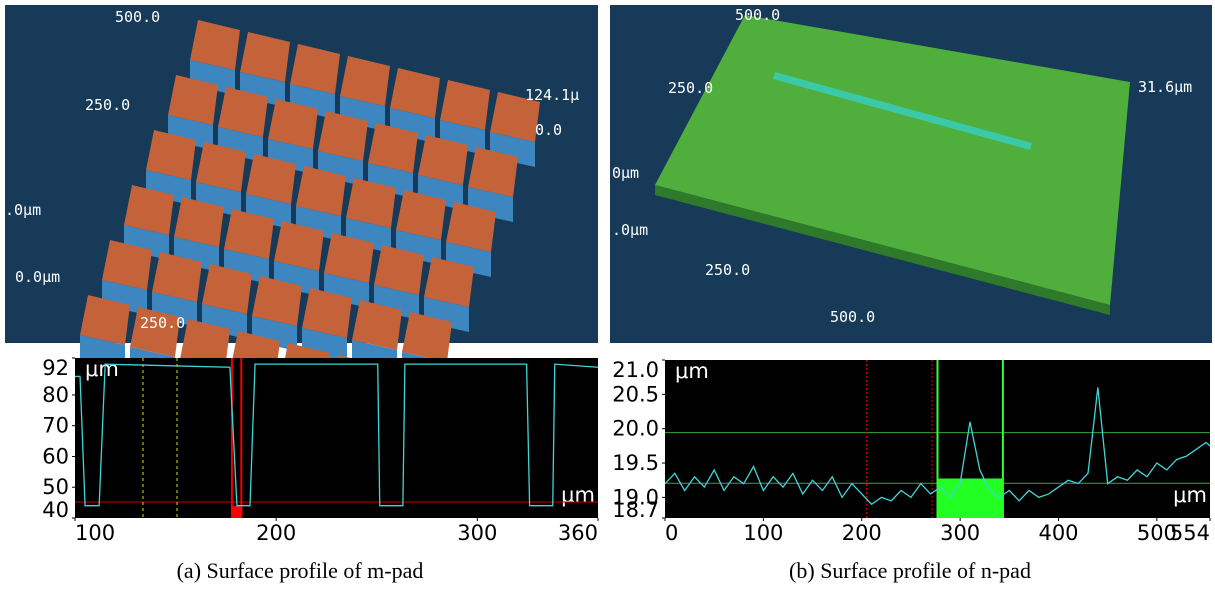  What do you see at coordinates (635, 510) in the screenshot?
I see `y-tick-label: 18.7` at bounding box center [635, 510].